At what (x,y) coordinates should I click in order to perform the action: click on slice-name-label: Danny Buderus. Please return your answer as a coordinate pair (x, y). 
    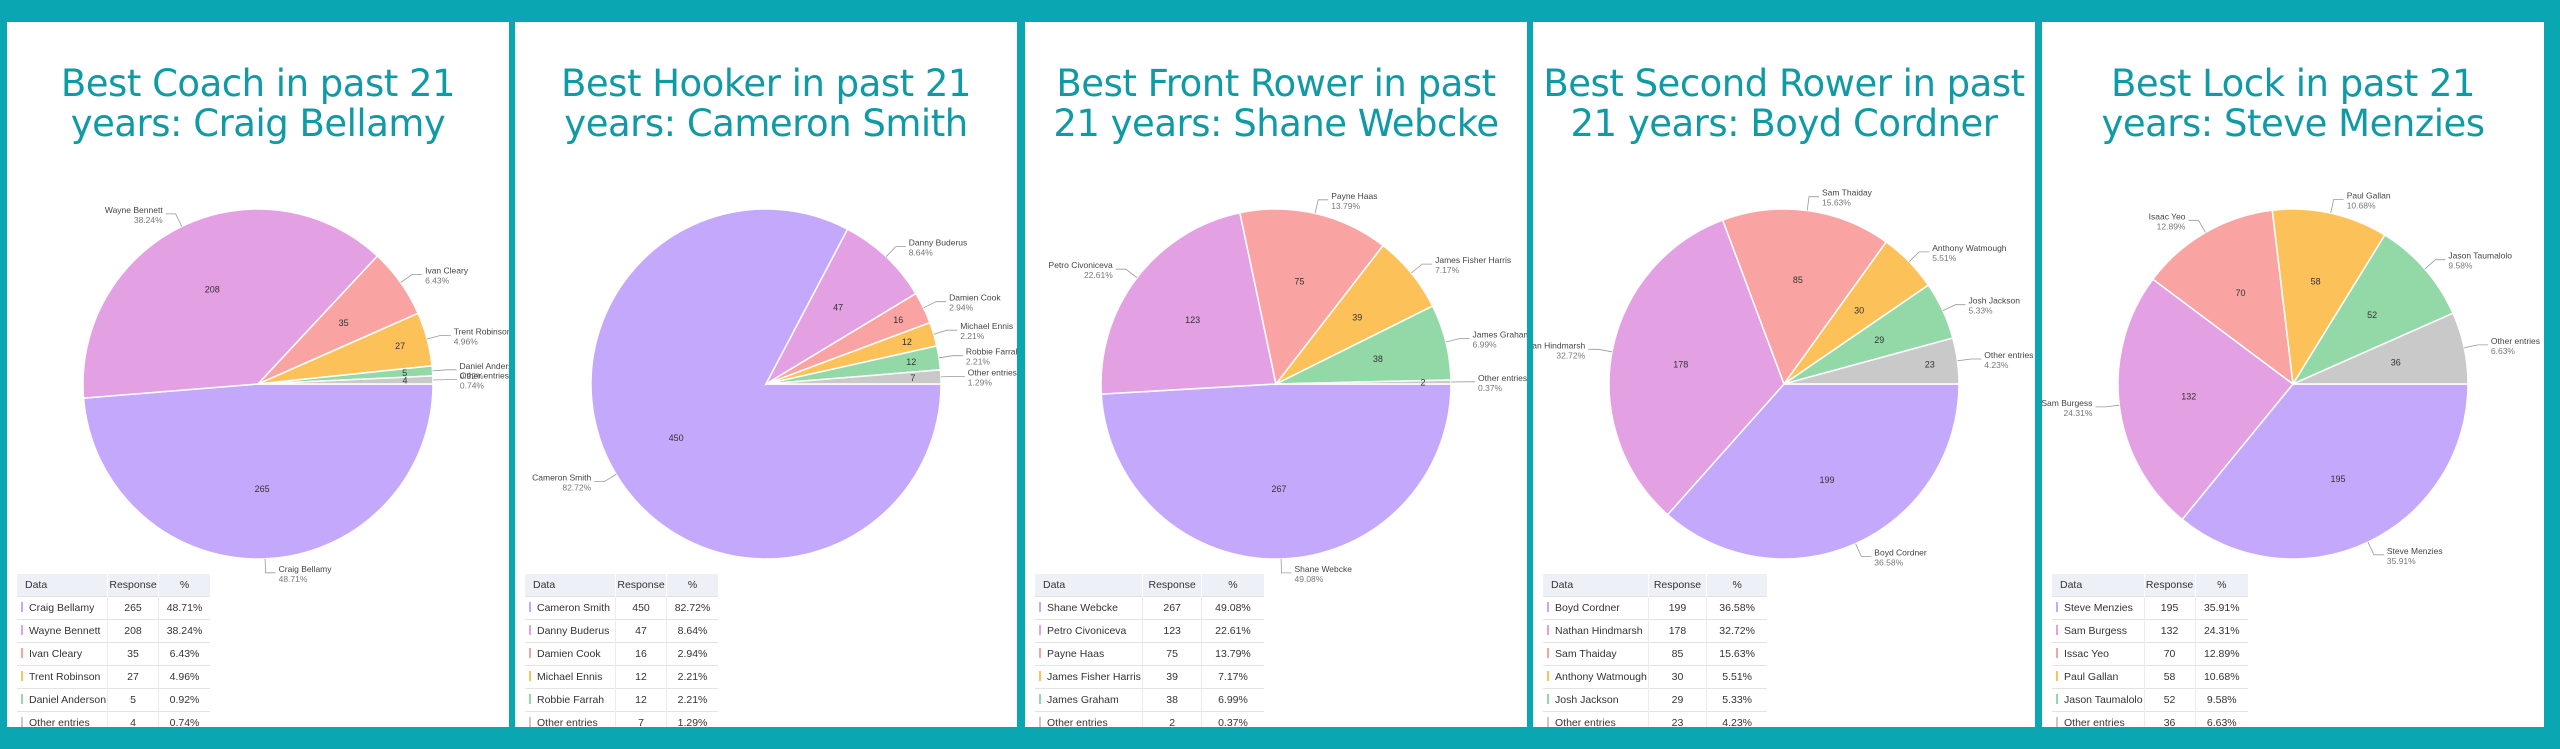
    Looking at the image, I should click on (938, 243).